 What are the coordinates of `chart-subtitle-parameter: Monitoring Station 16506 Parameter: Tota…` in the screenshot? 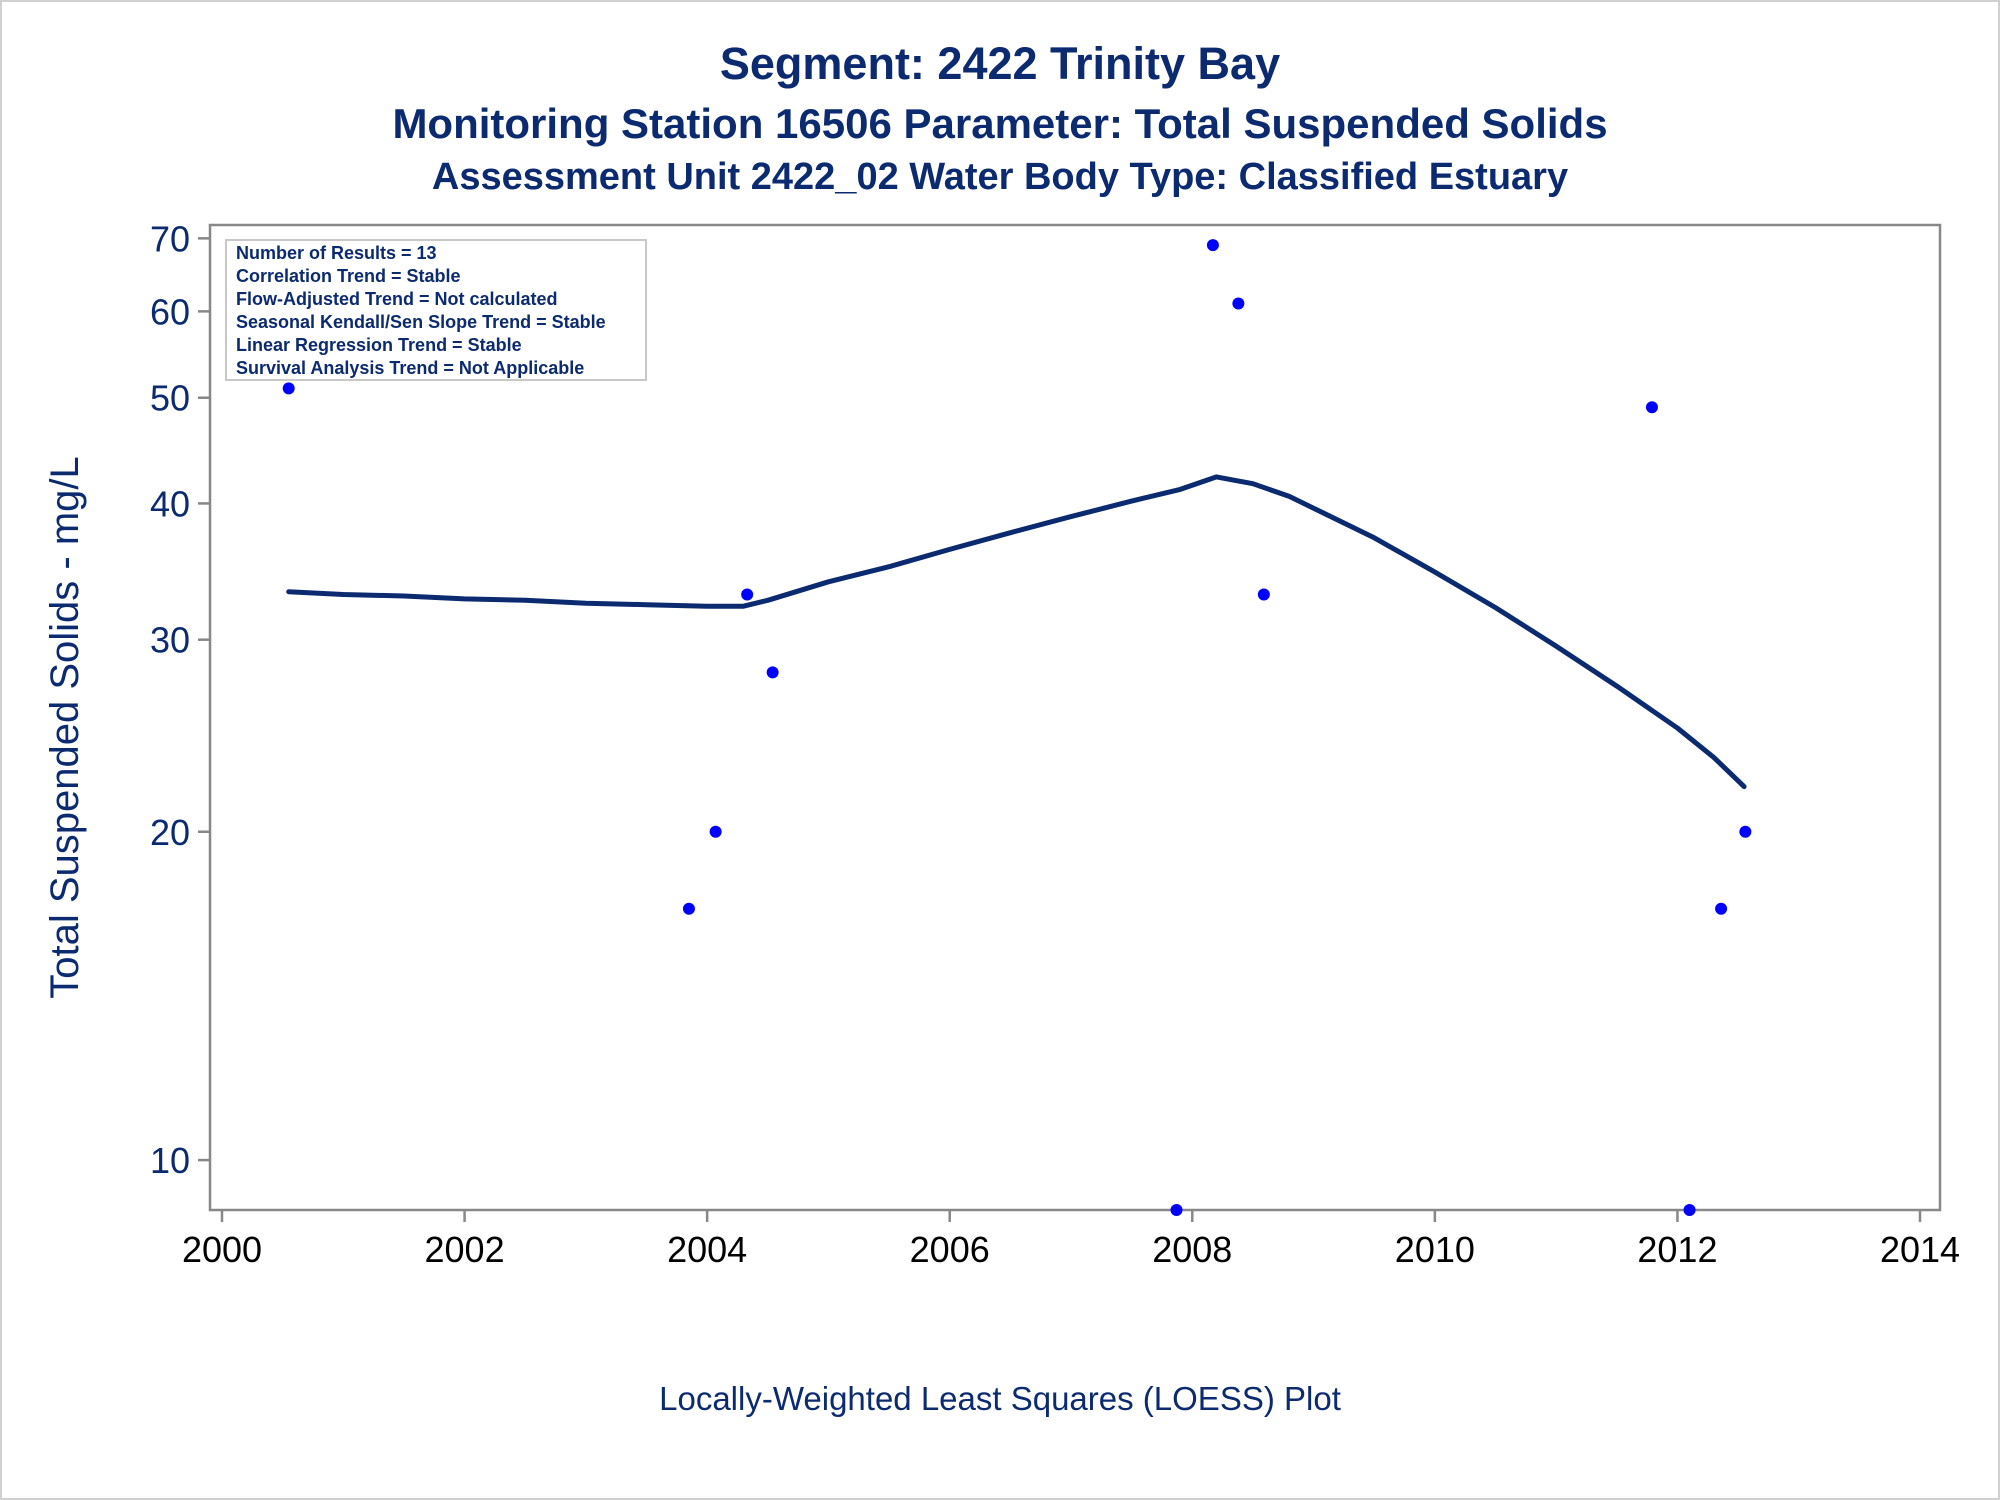 It's located at (1000, 123).